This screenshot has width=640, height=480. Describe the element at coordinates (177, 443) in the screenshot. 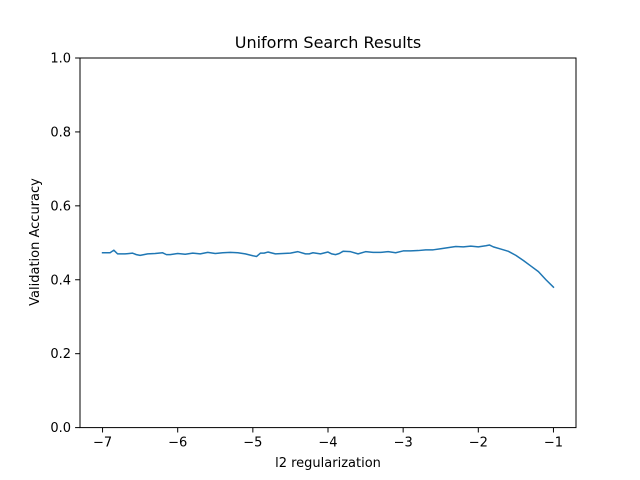

I see `x-tick-label: −6` at that location.